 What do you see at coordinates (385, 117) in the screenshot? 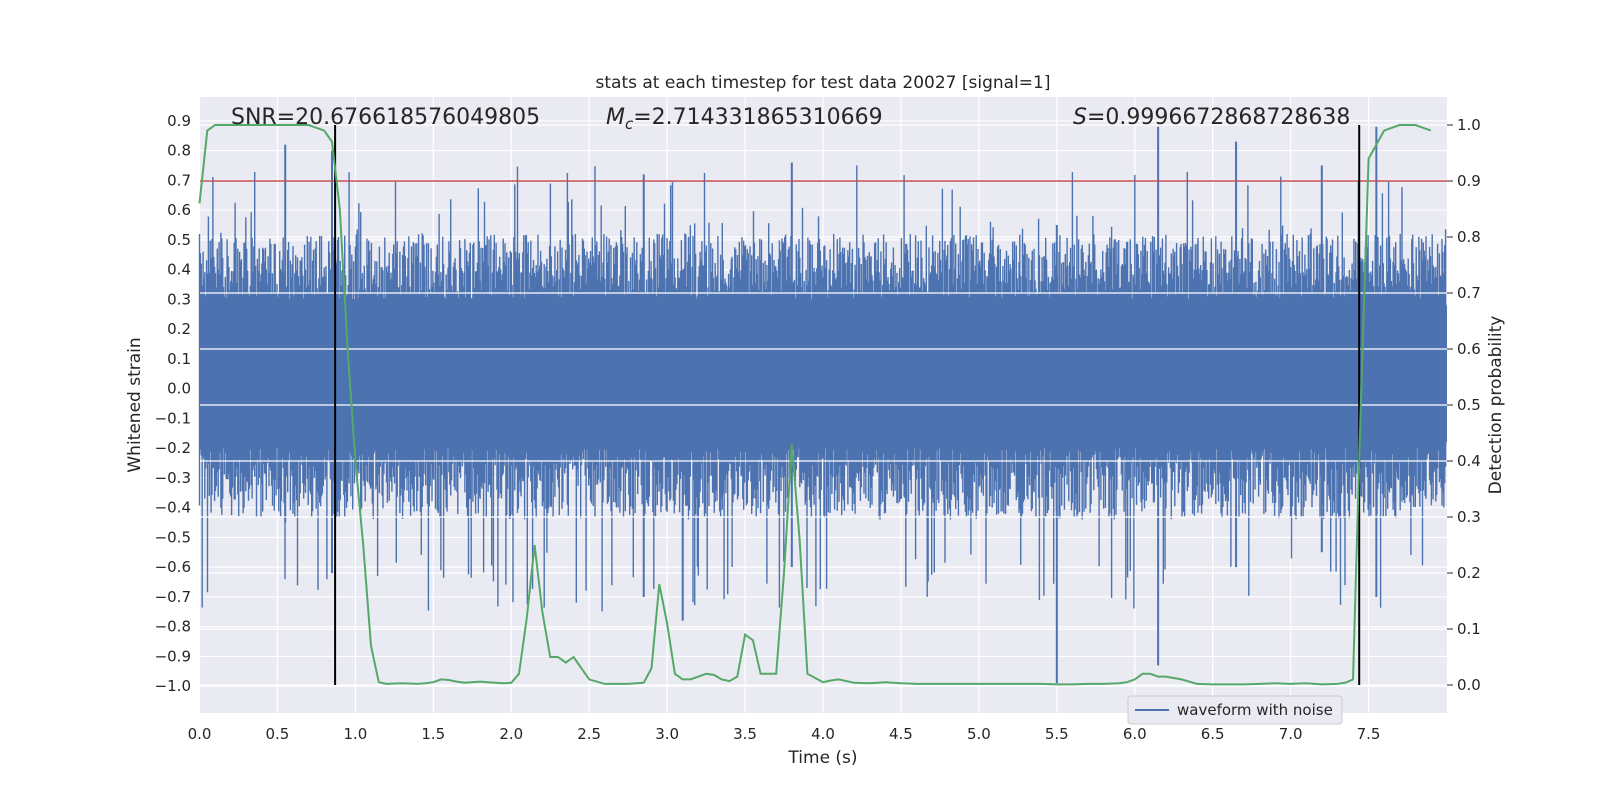
I see `snr-annotation: SNR=20.676618576049805` at bounding box center [385, 117].